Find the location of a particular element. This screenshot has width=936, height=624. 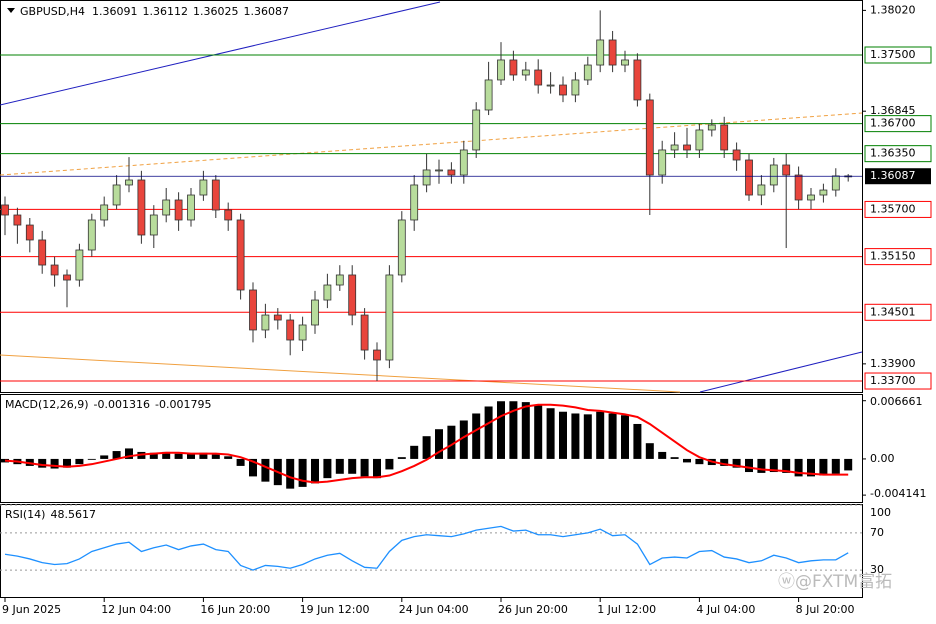

level-label: 1.34501 is located at coordinates (893, 311).